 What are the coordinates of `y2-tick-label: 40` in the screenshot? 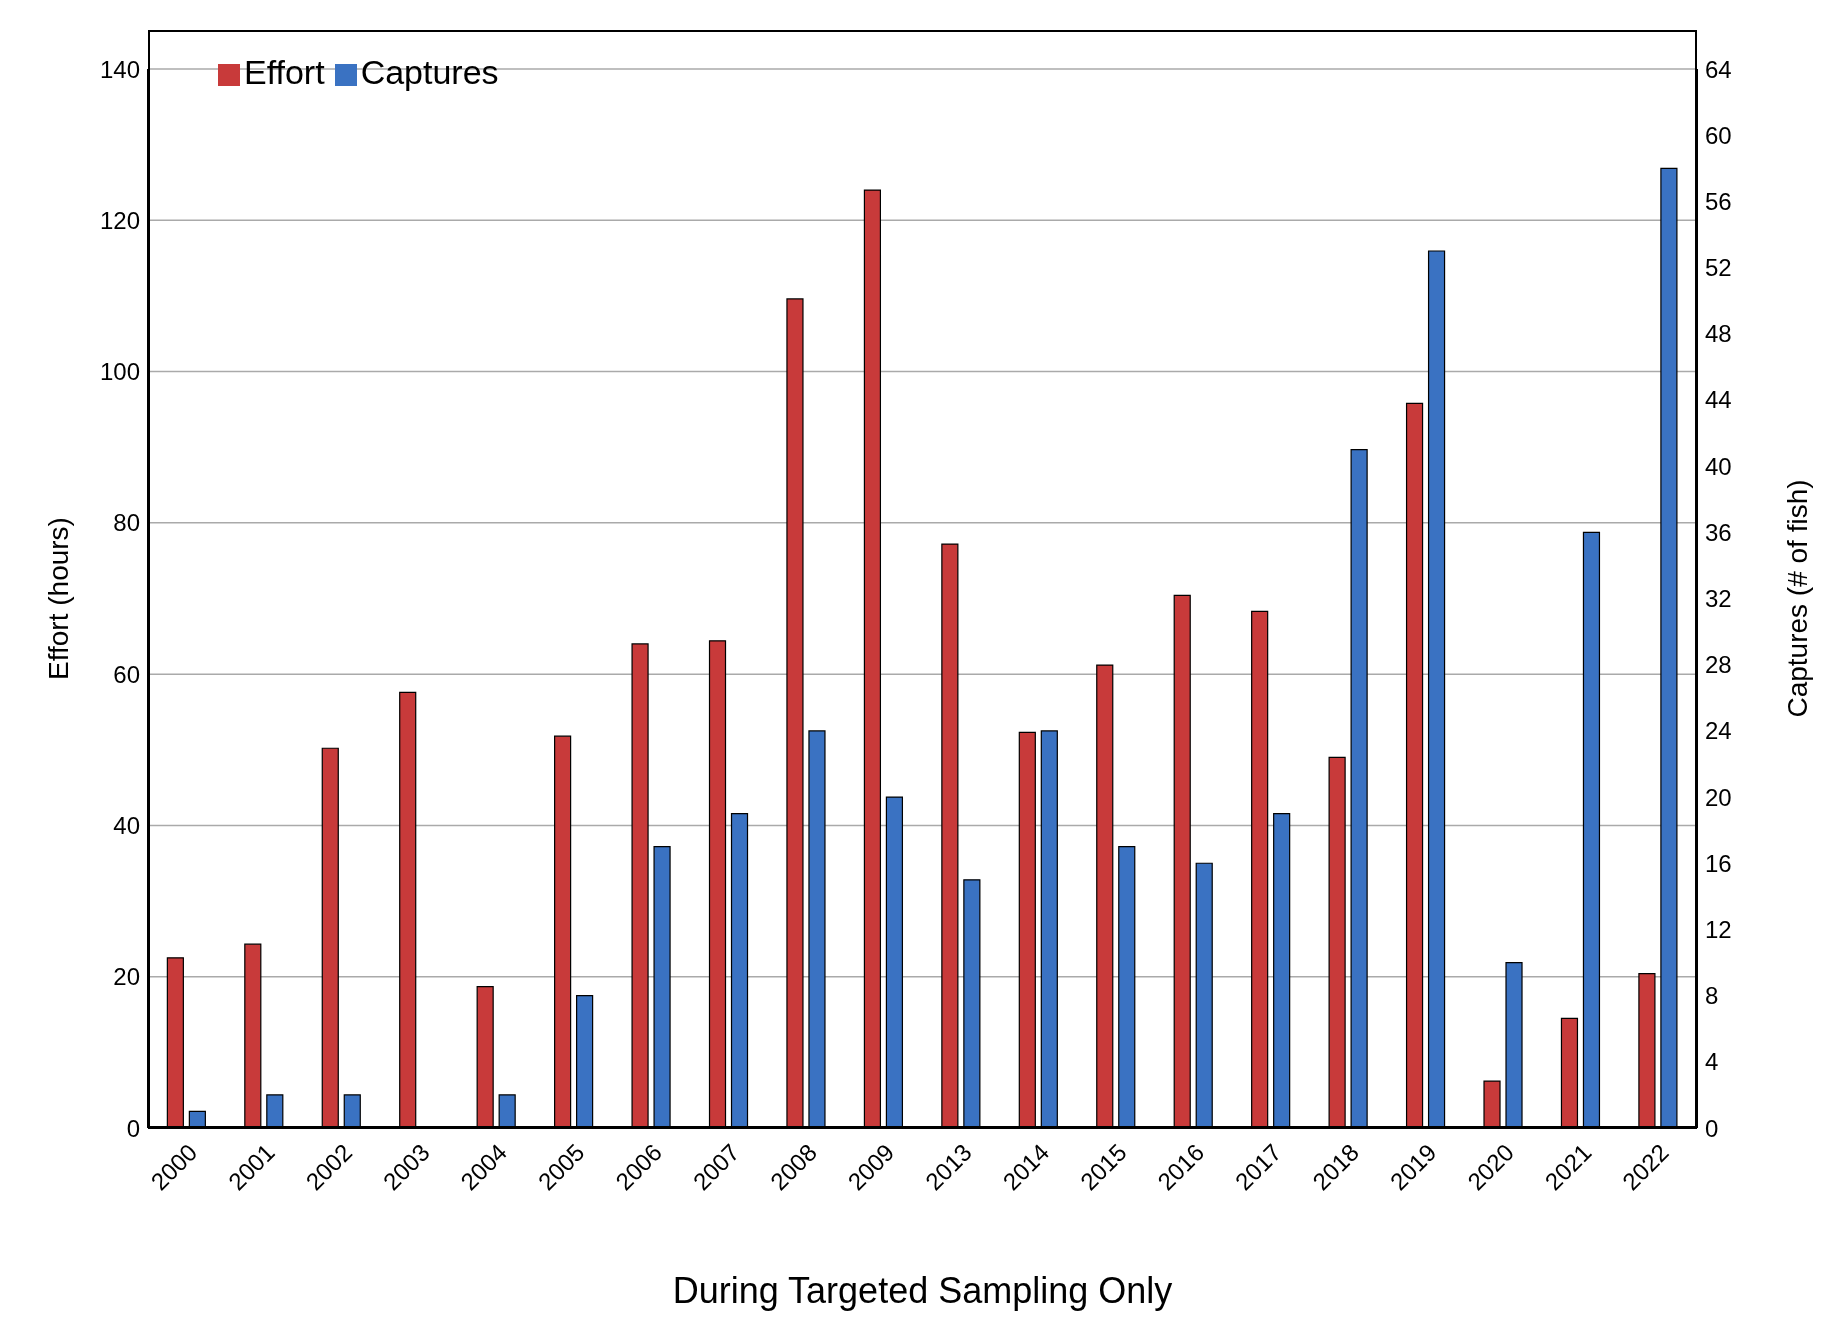 It's located at (1718, 466).